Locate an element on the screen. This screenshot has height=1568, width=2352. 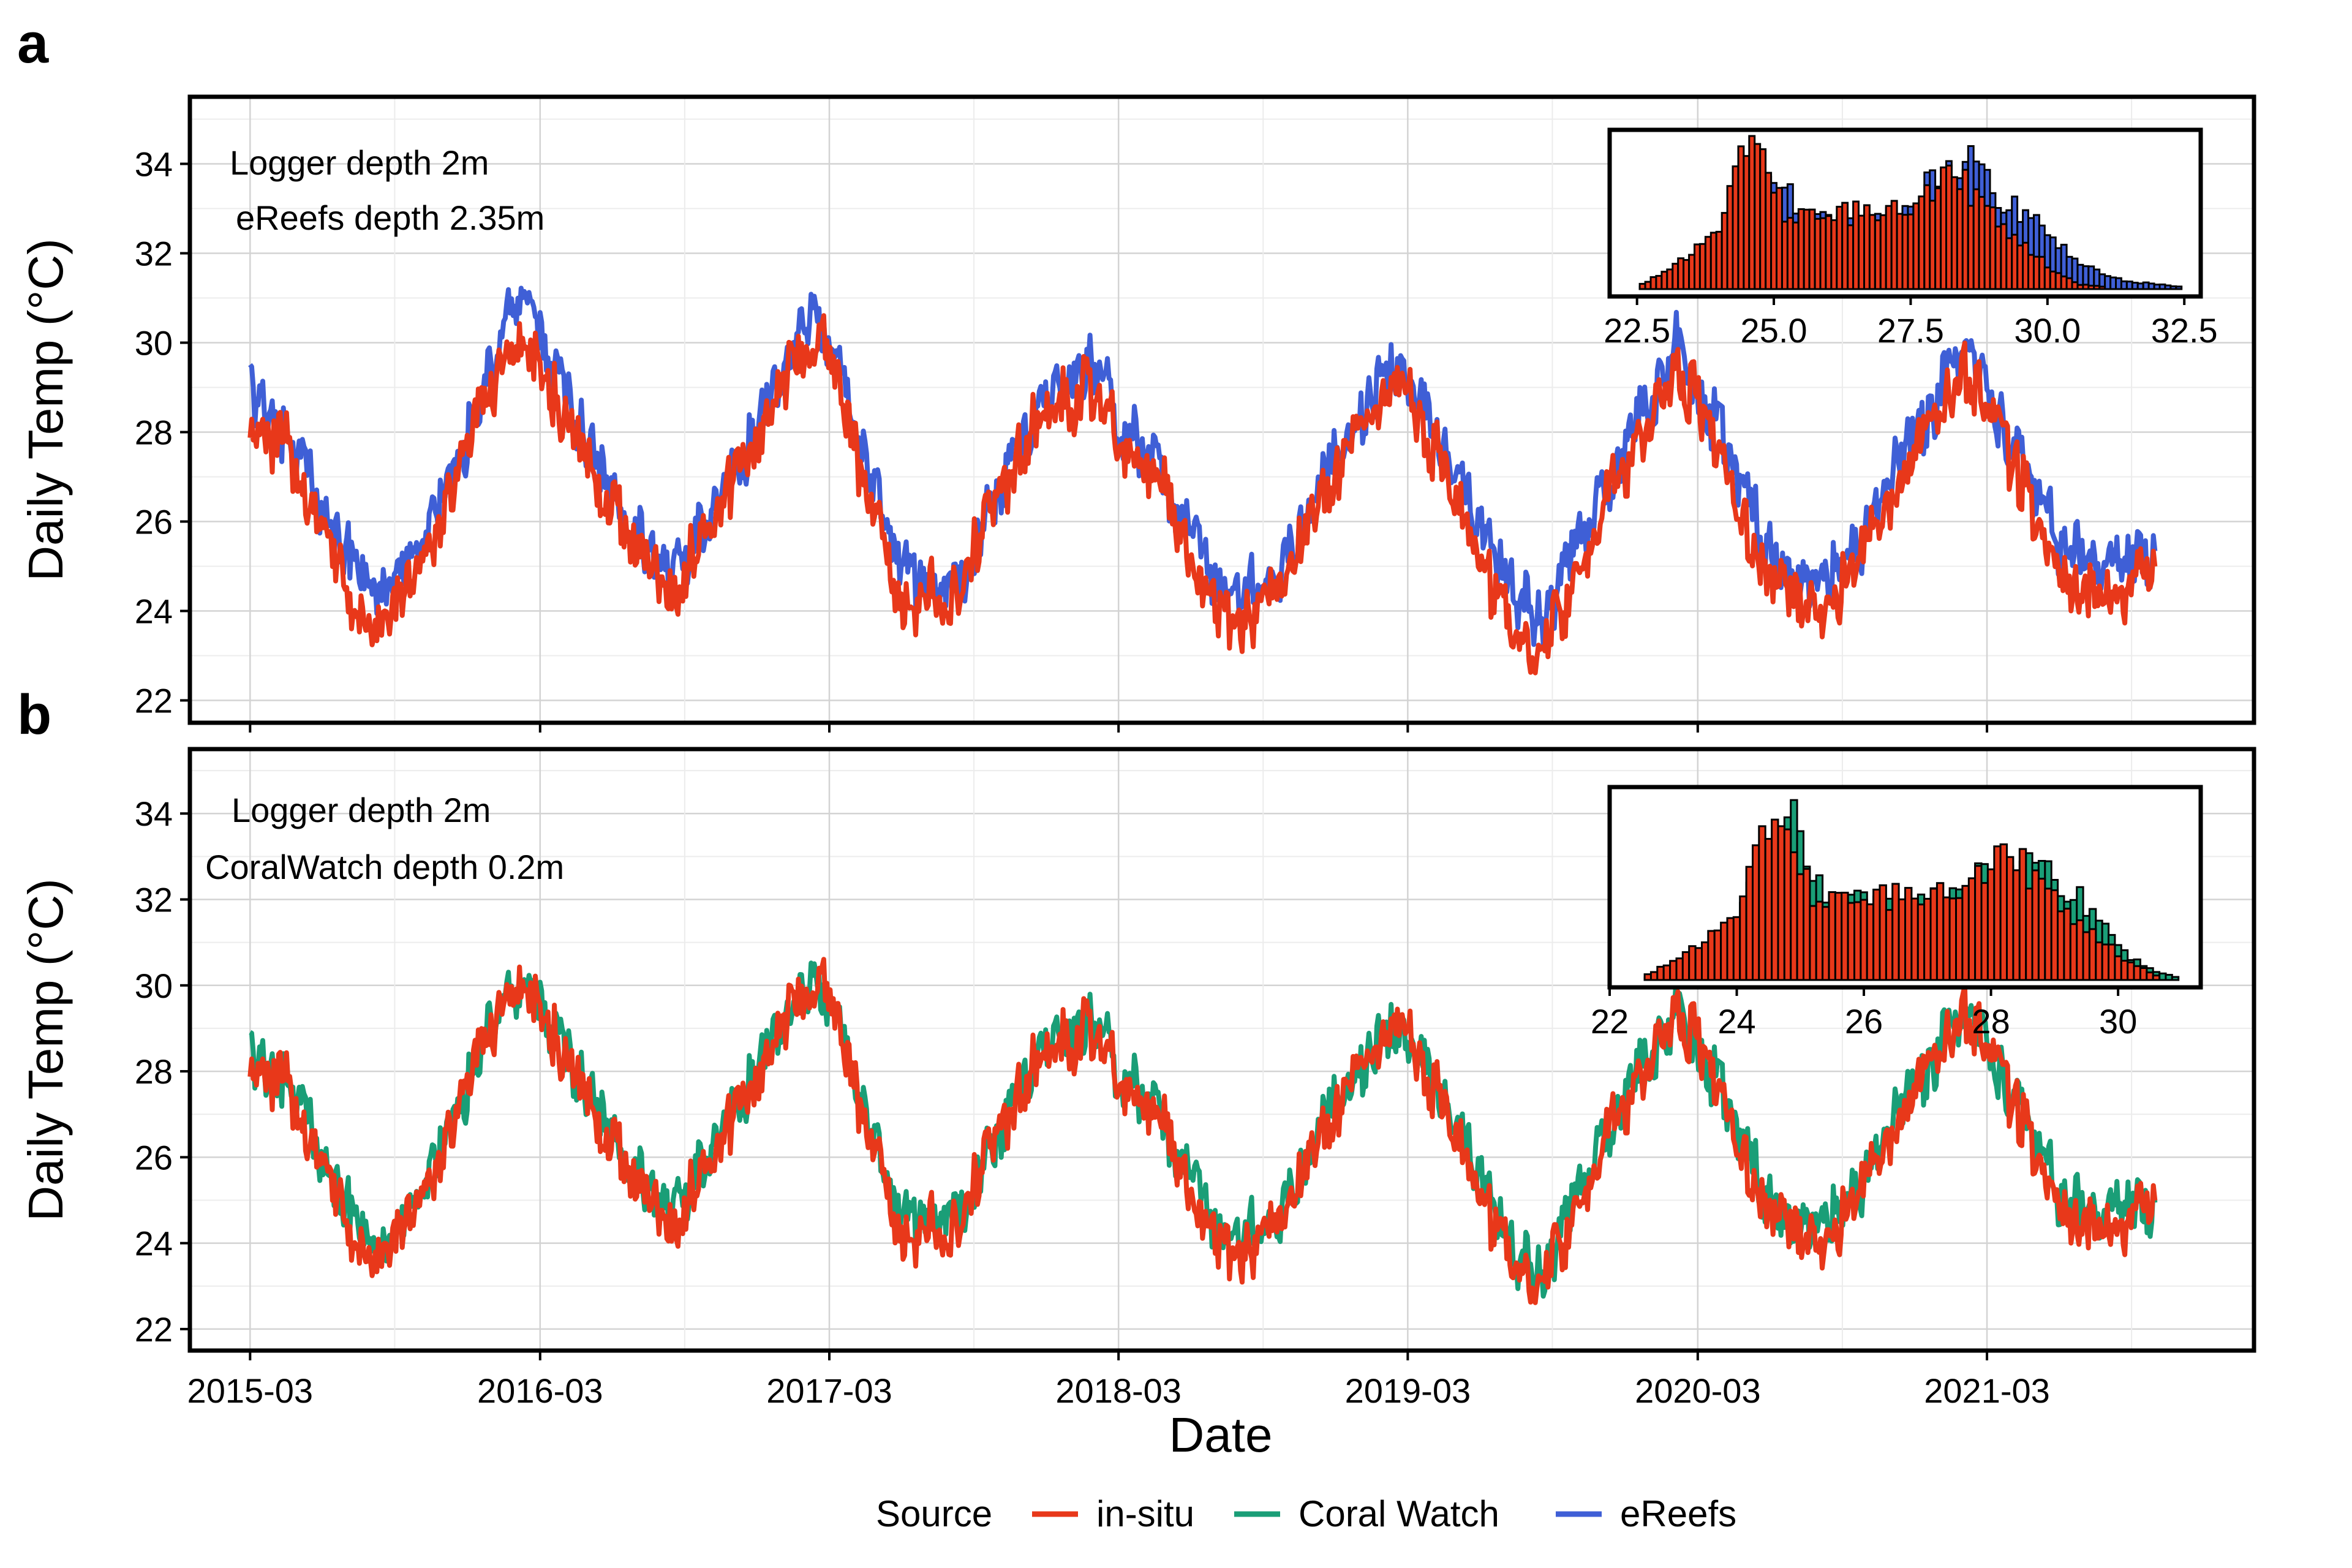
panel-a-annotation-model: eReefs depth 2.35m is located at coordinates (390, 218).